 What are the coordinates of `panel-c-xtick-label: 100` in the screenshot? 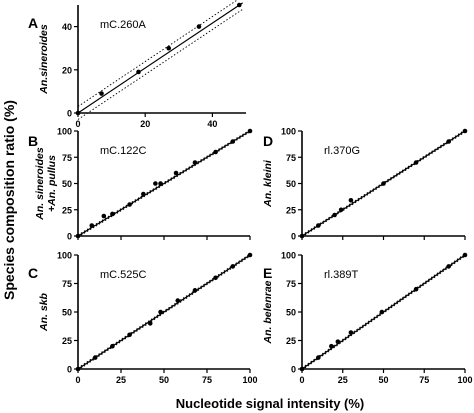 It's located at (249, 380).